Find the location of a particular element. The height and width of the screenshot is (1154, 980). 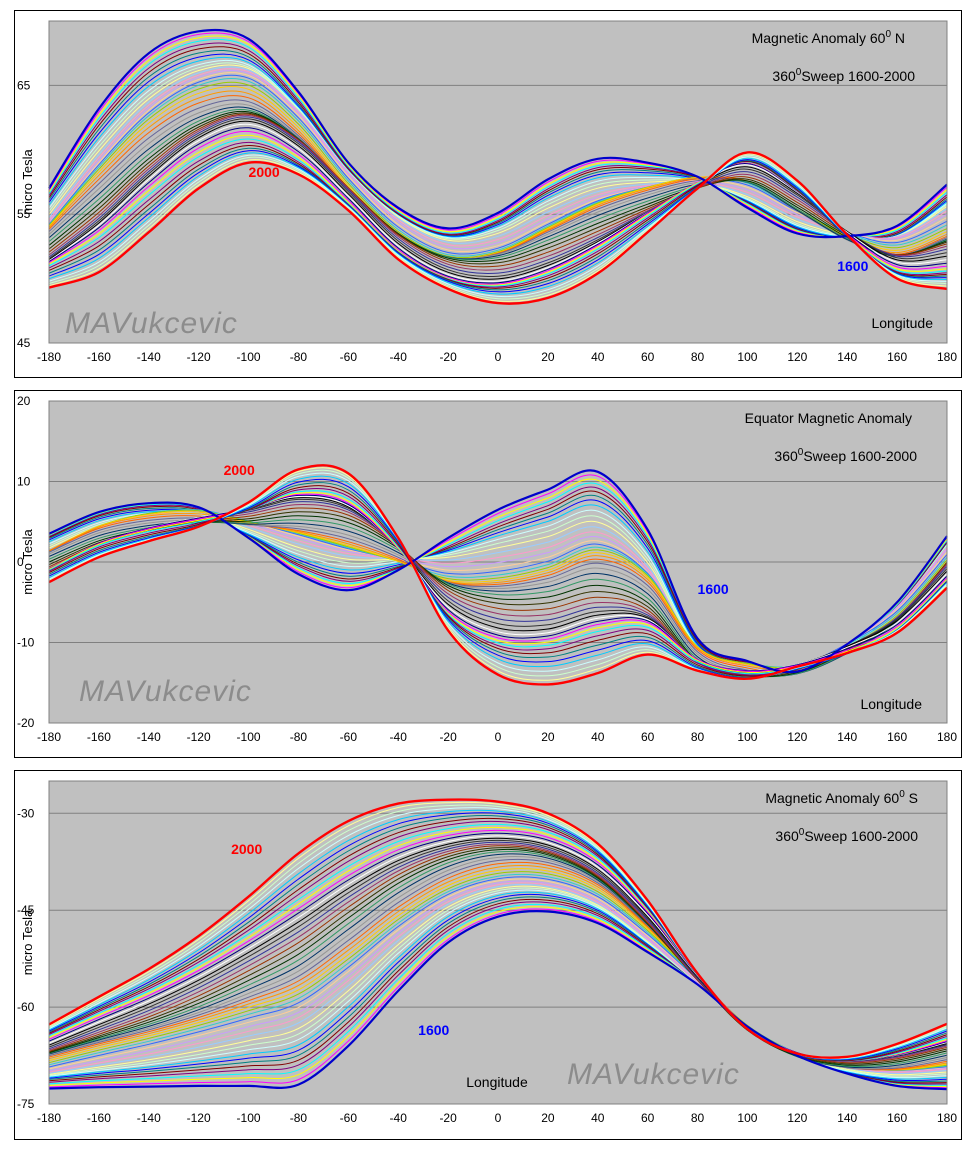

x-tick-label: -160 is located at coordinates (99, 1118).